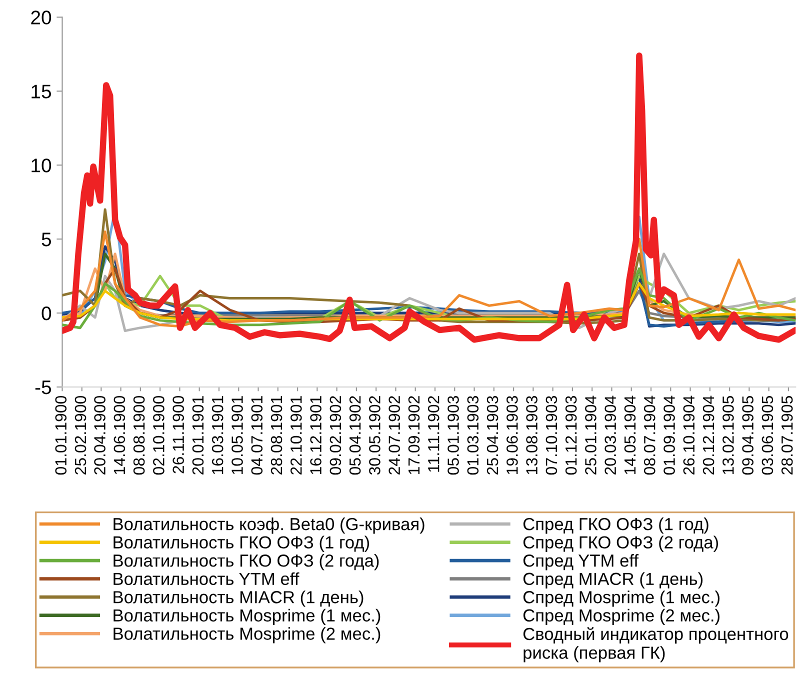 Image resolution: width=798 pixels, height=688 pixels. What do you see at coordinates (374, 435) in the screenshot?
I see `x-tick-label: 30.05.1902` at bounding box center [374, 435].